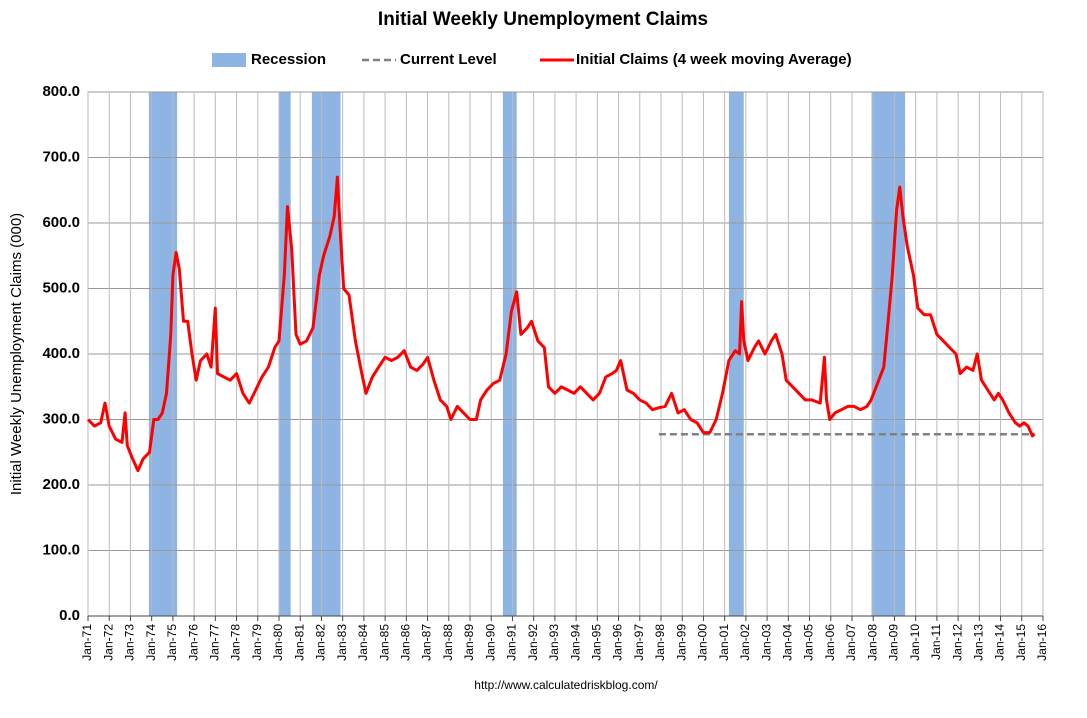  What do you see at coordinates (618, 642) in the screenshot?
I see `x-tick-label: Jan-96` at bounding box center [618, 642].